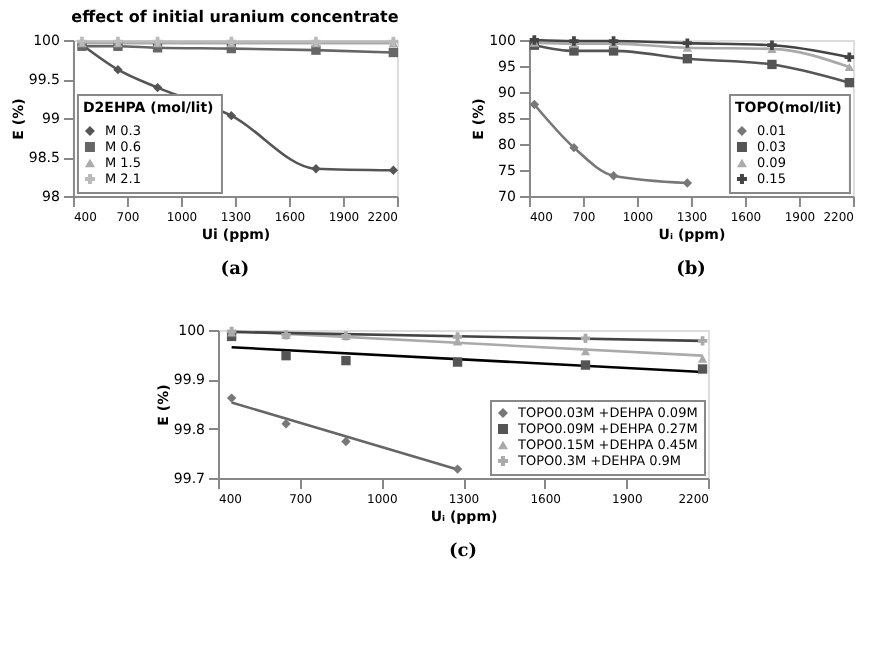  What do you see at coordinates (235, 17) in the screenshot?
I see `chart-title: effect of initial uranium concentrate` at bounding box center [235, 17].